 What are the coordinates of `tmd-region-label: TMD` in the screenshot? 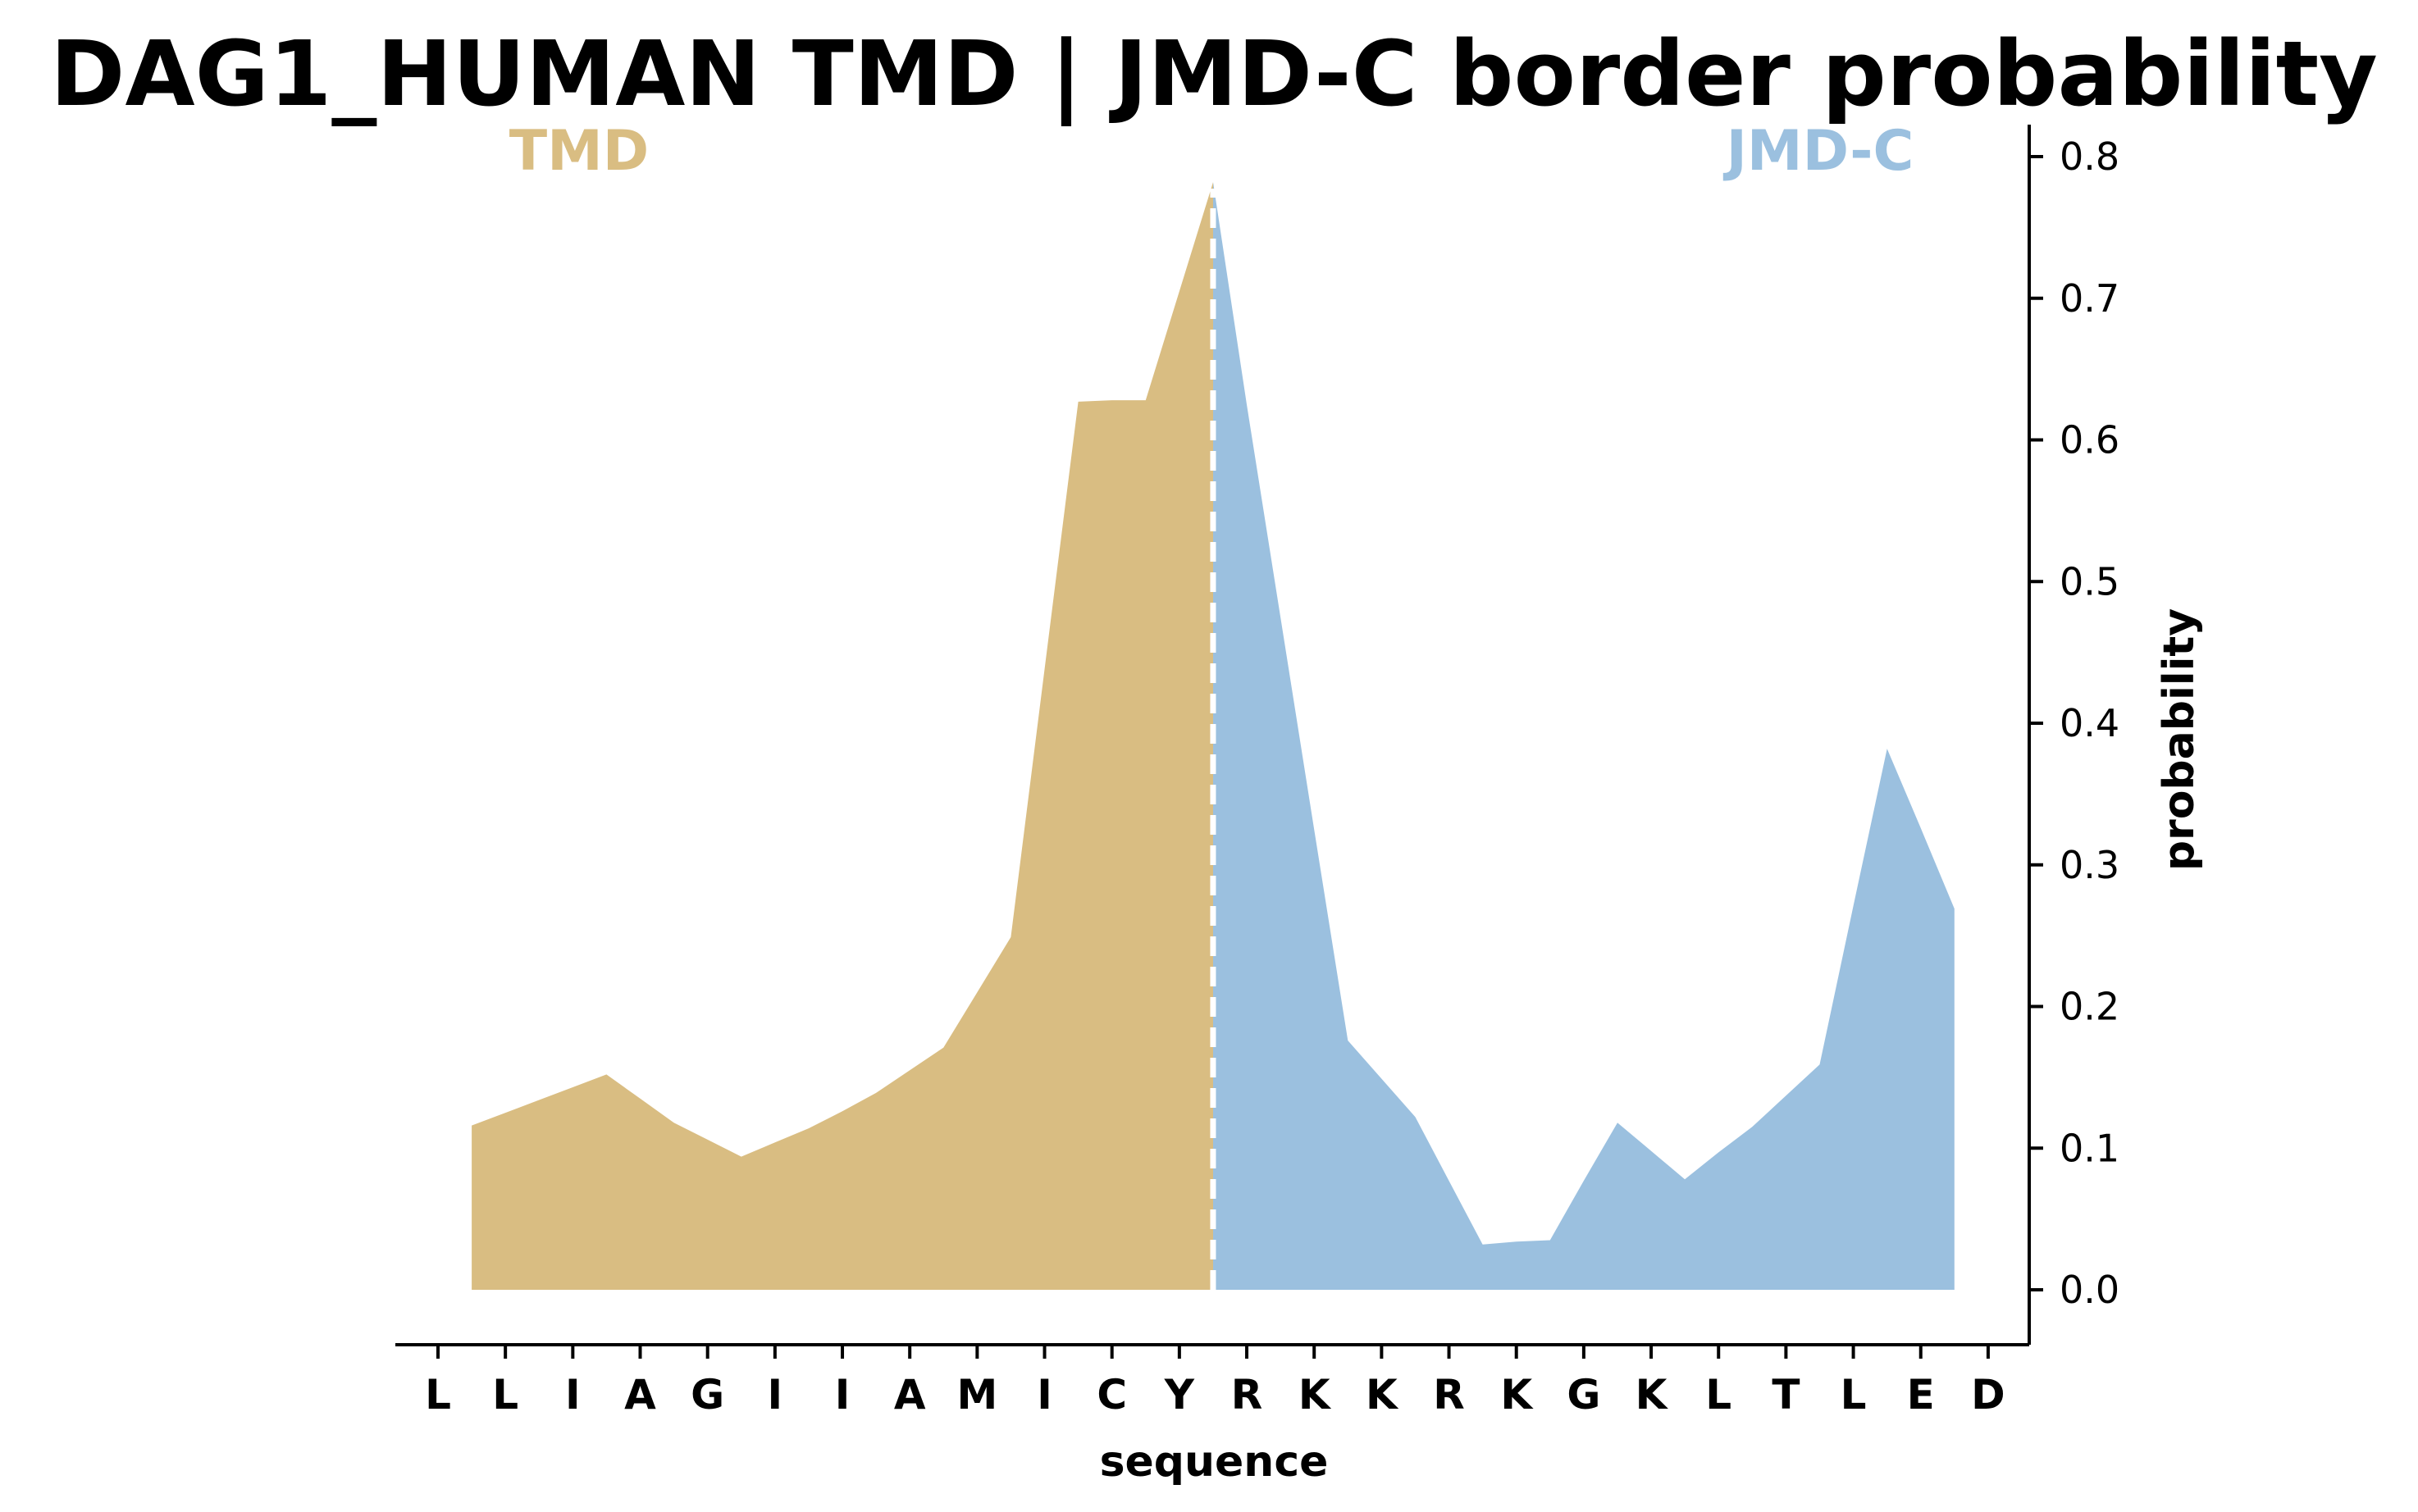 It's located at (579, 151).